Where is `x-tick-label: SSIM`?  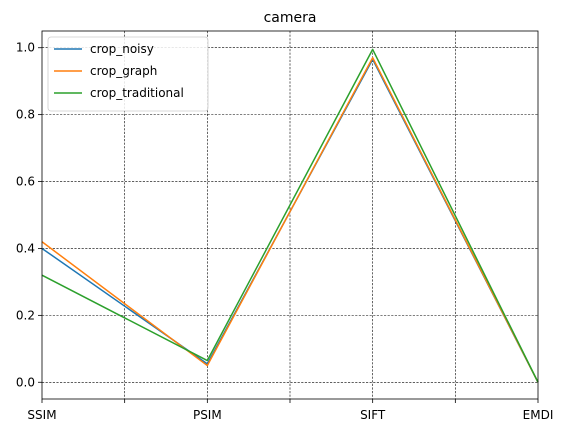
x-tick-label: SSIM is located at coordinates (41, 415).